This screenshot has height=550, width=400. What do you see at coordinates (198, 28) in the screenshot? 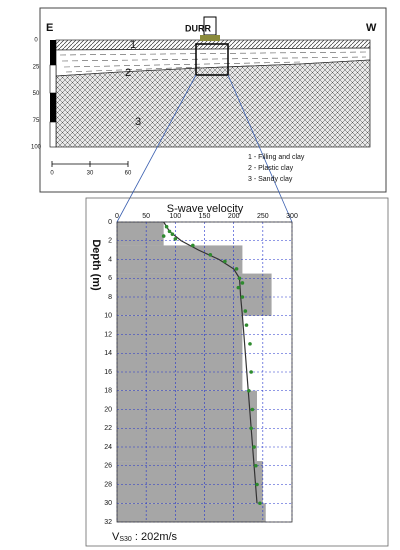
I see `site-label: DURR` at bounding box center [198, 28].